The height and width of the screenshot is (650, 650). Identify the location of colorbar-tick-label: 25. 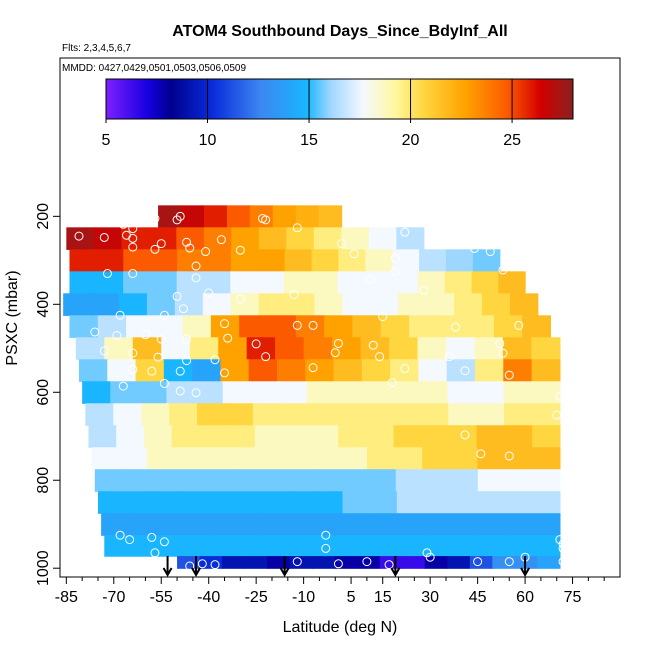
(512, 140).